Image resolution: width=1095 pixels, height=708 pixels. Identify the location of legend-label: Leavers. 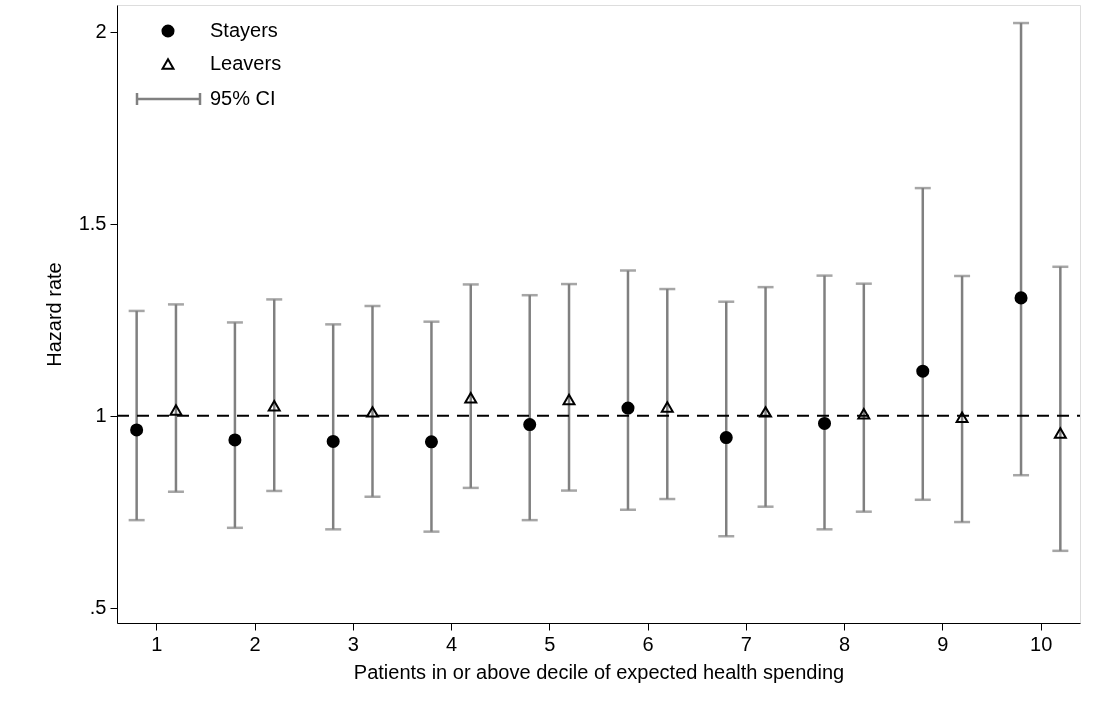
(246, 63).